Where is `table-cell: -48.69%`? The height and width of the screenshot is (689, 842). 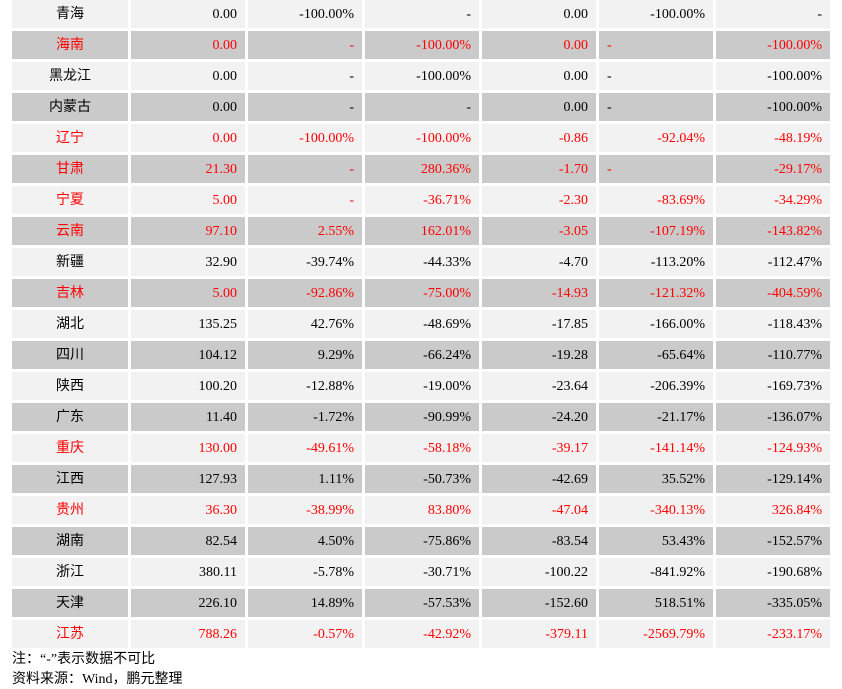
table-cell: -48.69% is located at coordinates (422, 324).